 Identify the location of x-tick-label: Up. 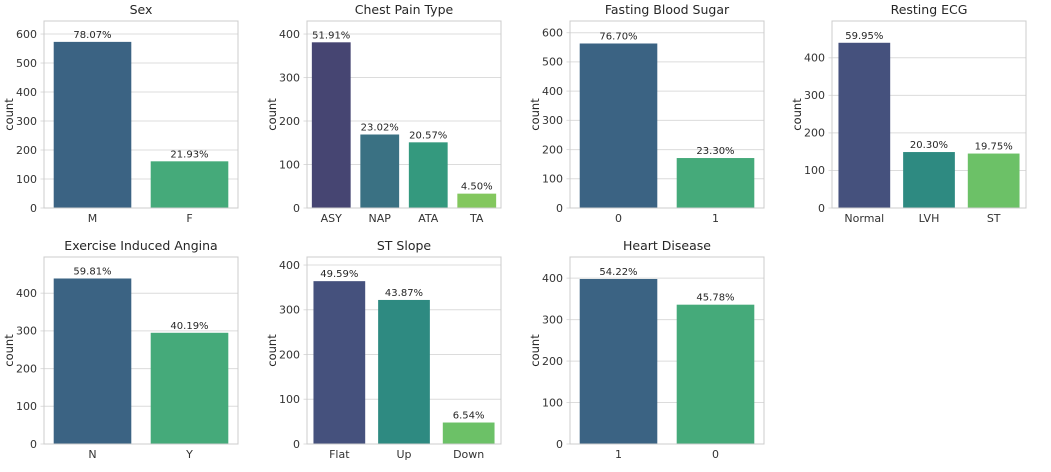
(403, 454).